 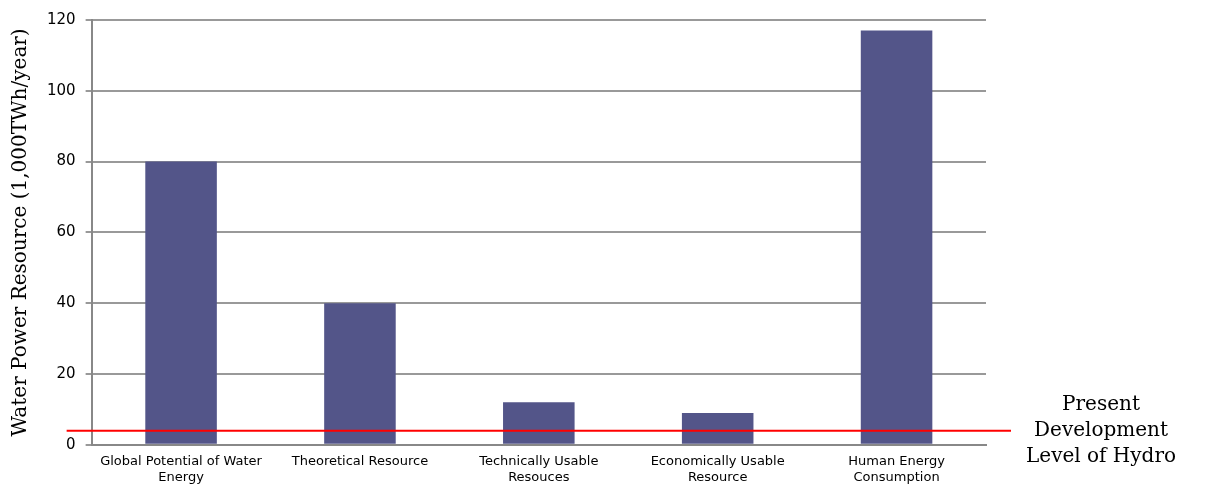 I want to click on ref-line-label: Present Development Level of Hydro, so click(x=1101, y=428).